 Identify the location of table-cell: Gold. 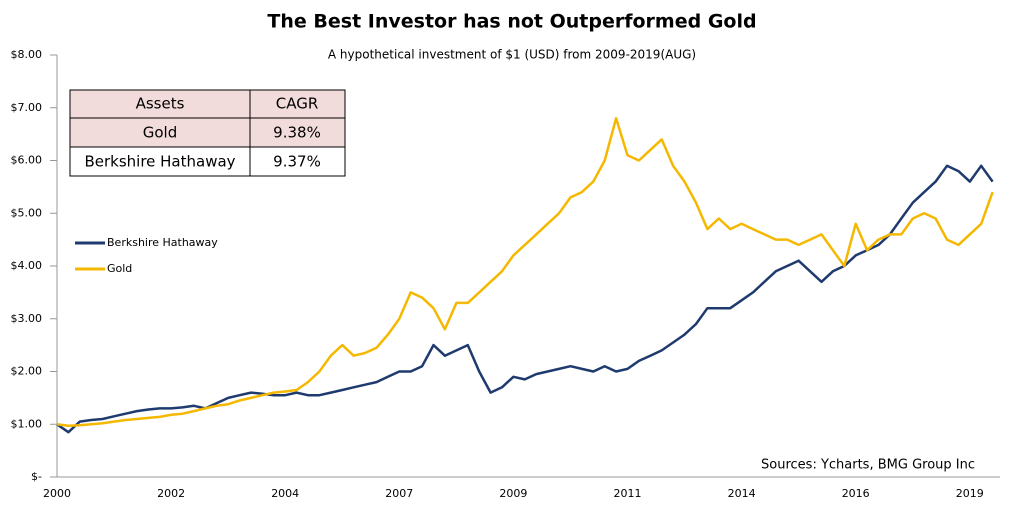
(160, 133).